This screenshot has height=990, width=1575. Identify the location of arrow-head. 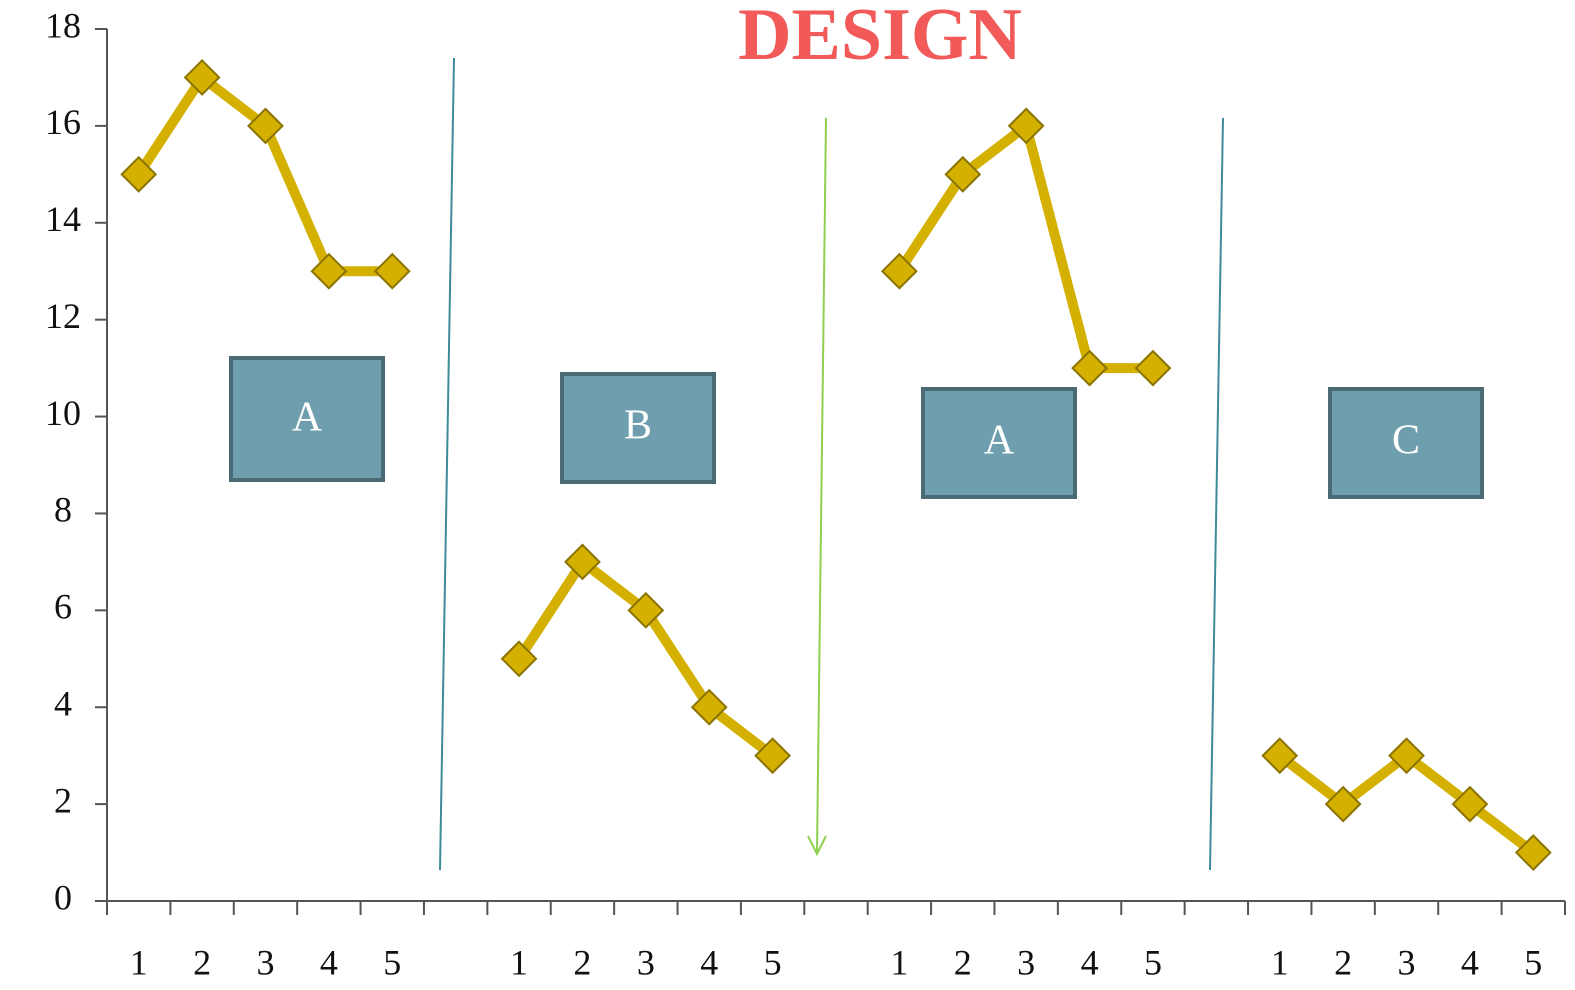
(817, 846).